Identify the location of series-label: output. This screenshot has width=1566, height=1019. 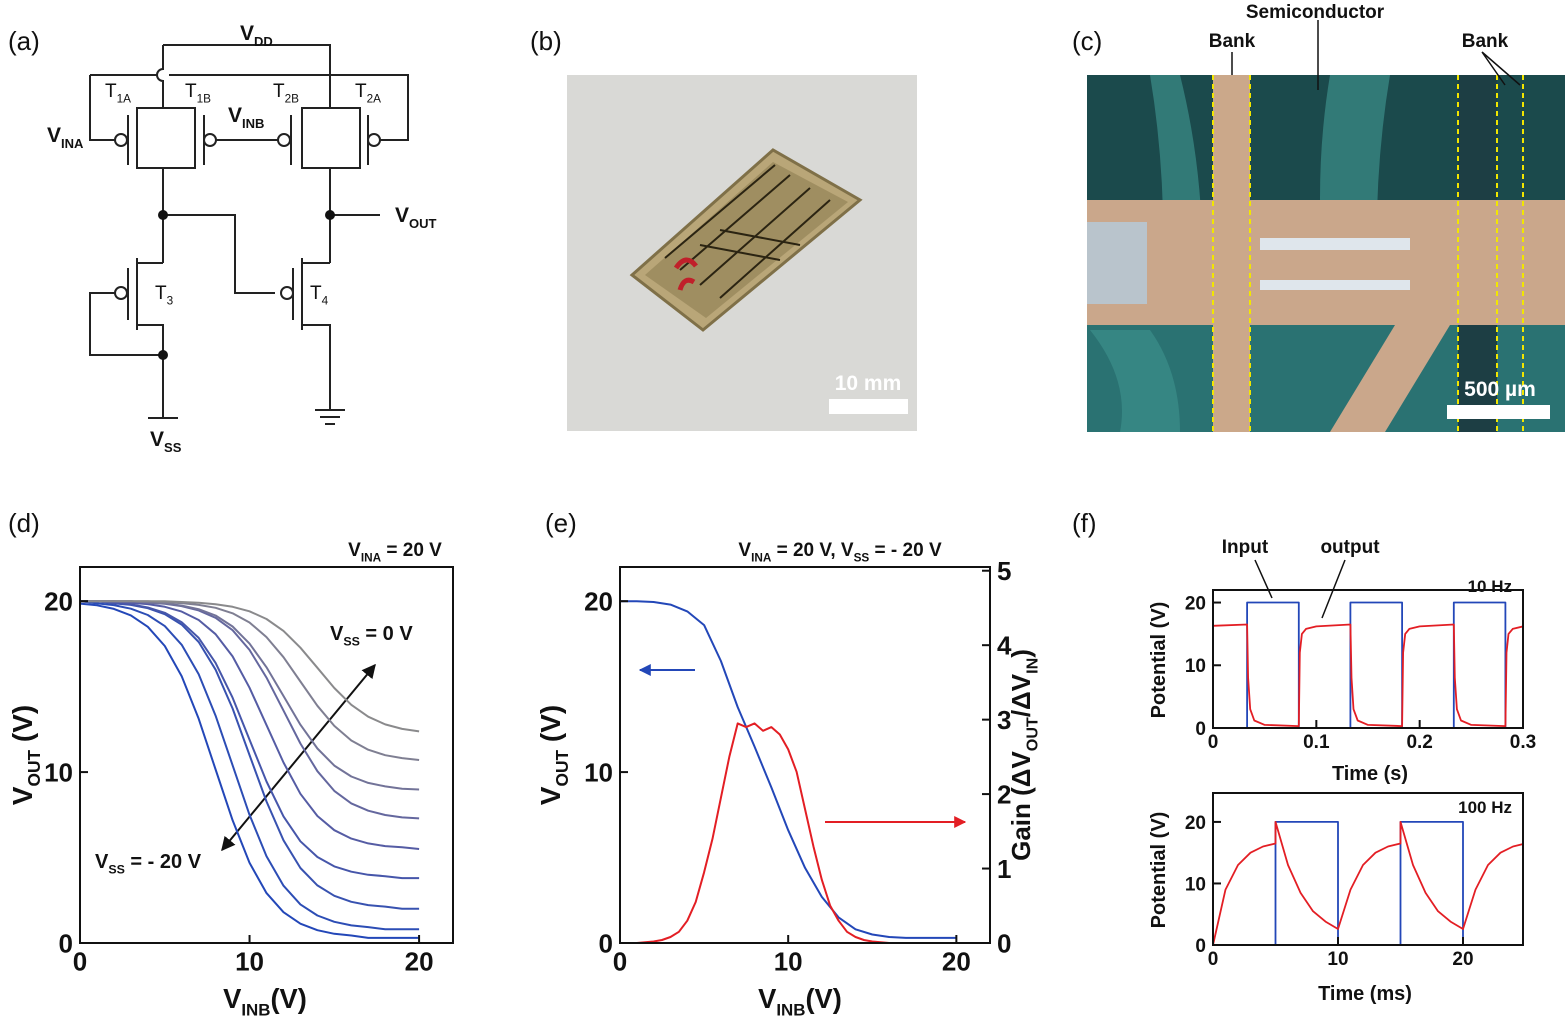
(1350, 547).